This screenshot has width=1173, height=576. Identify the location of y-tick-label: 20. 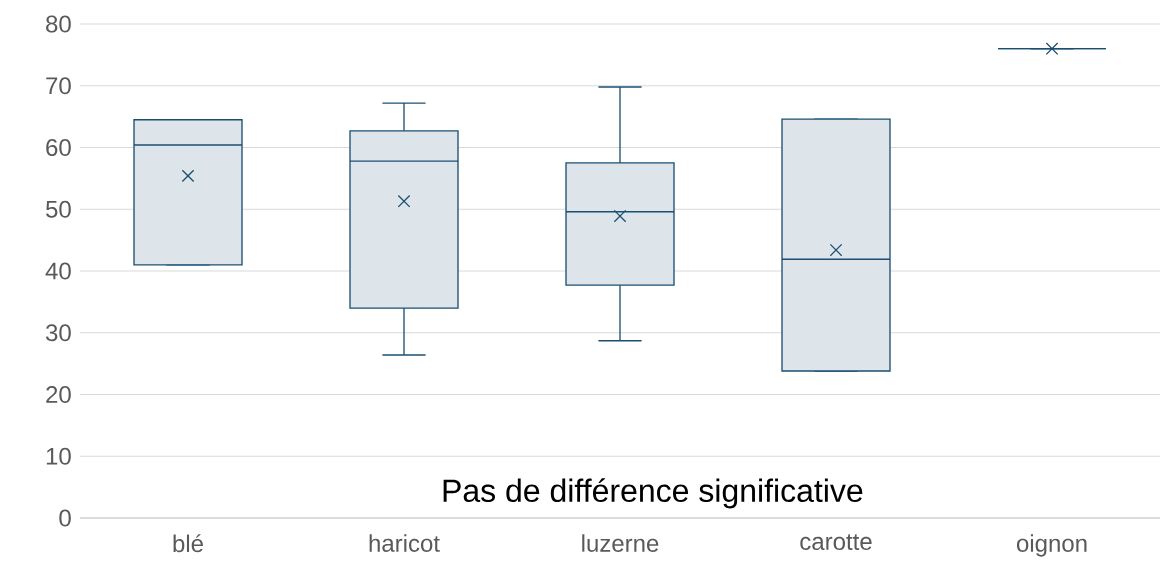
(58, 394).